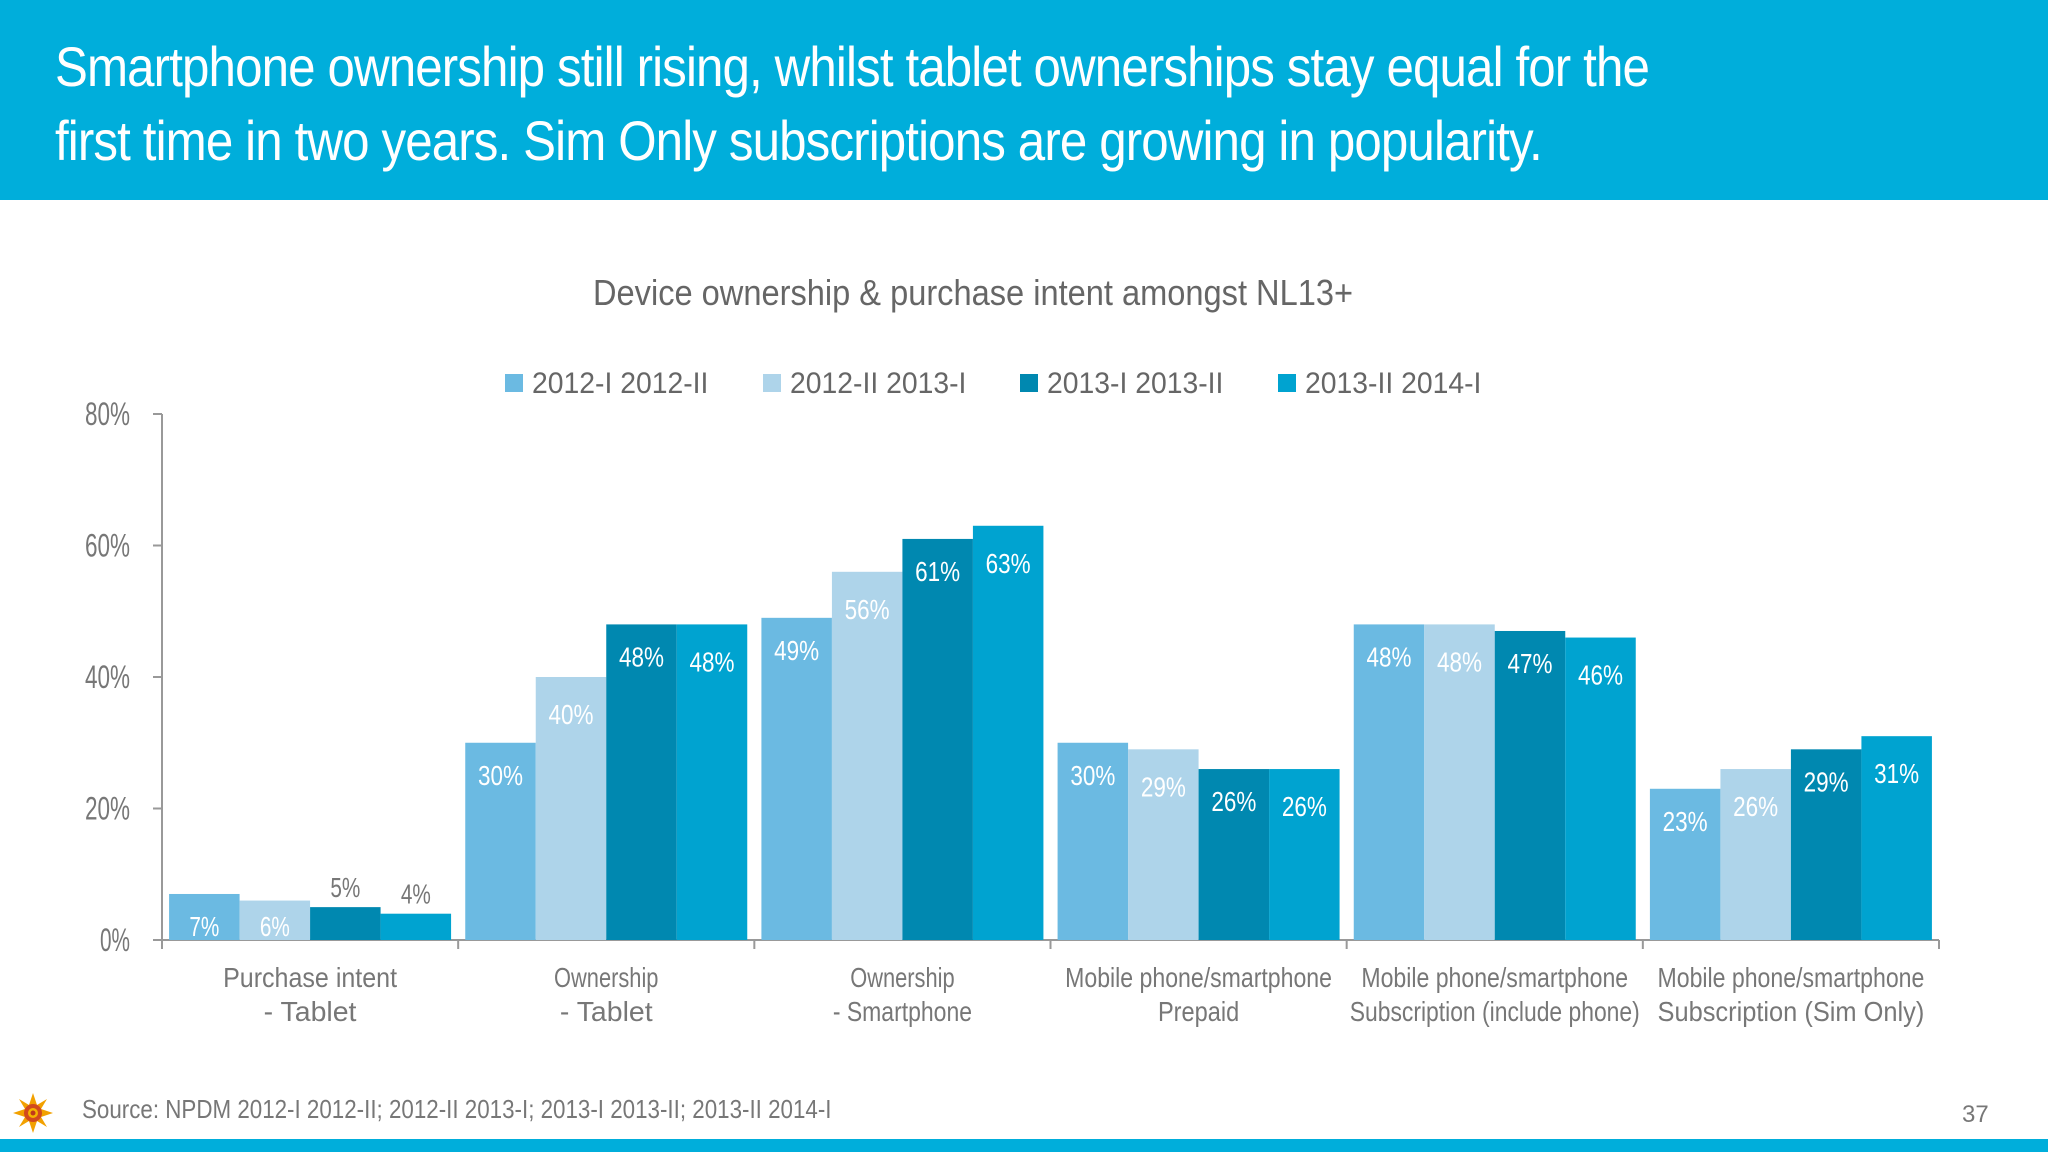  Describe the element at coordinates (1198, 1011) in the screenshot. I see `category-label: Prepaid` at that location.